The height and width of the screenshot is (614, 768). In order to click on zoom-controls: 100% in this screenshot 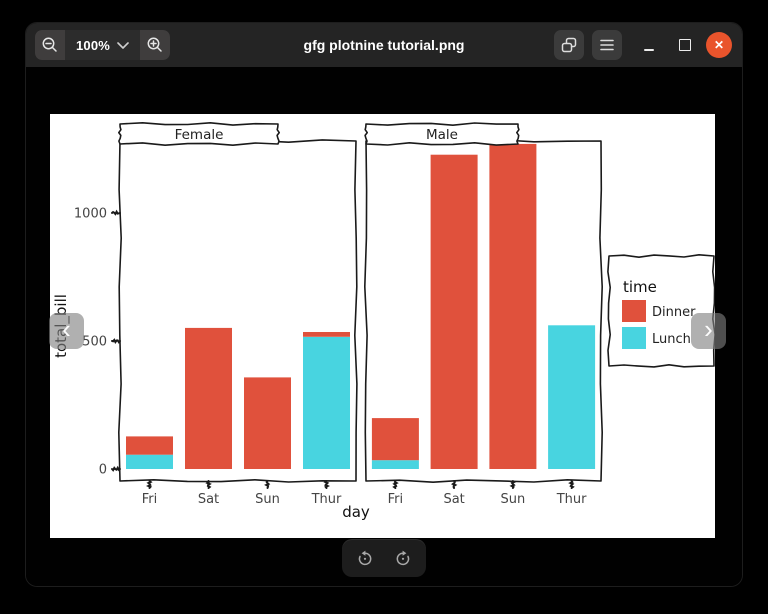, I will do `click(103, 45)`.